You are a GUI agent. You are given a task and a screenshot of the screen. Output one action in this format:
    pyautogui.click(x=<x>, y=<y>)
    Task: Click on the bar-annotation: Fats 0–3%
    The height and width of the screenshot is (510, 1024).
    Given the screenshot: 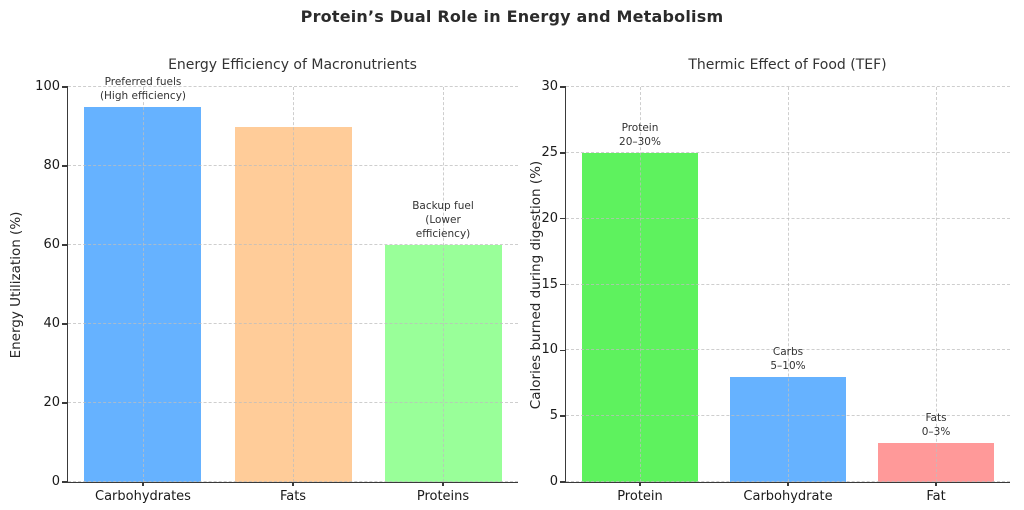 What is the action you would take?
    pyautogui.click(x=936, y=424)
    